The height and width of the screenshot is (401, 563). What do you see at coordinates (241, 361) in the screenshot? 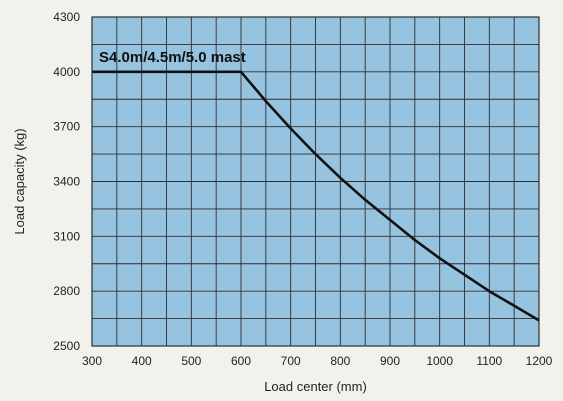
I see `x-tick-label: 600` at bounding box center [241, 361].